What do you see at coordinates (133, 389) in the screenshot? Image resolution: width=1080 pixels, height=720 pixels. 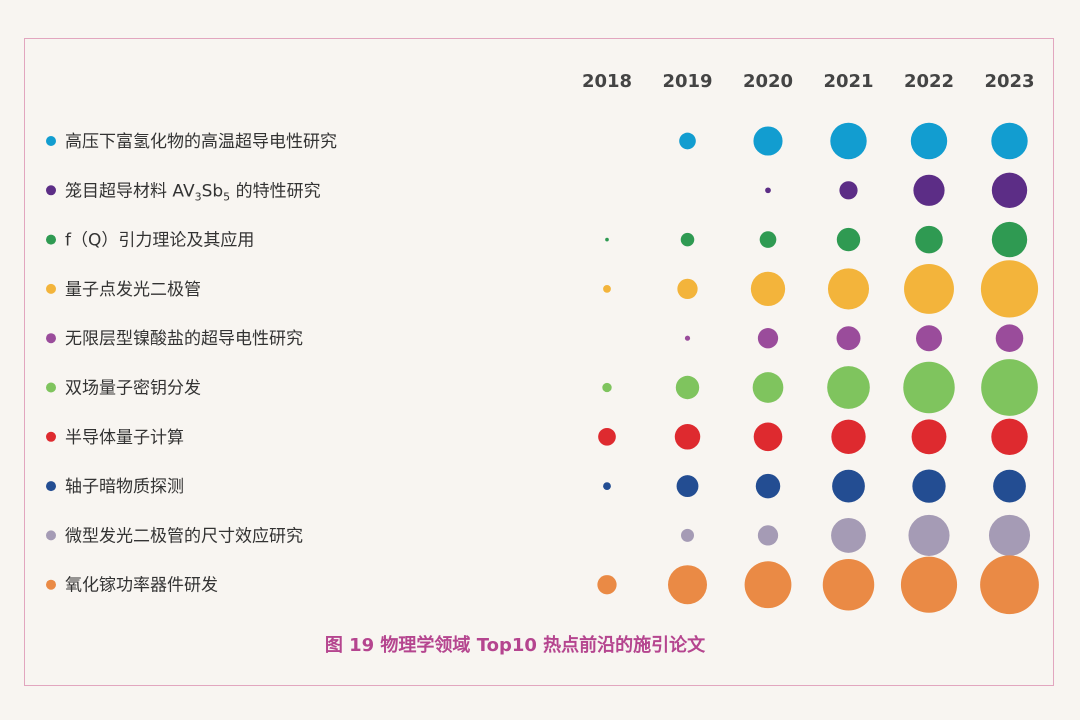 I see `row-label: 双场量子密钥分发` at bounding box center [133, 389].